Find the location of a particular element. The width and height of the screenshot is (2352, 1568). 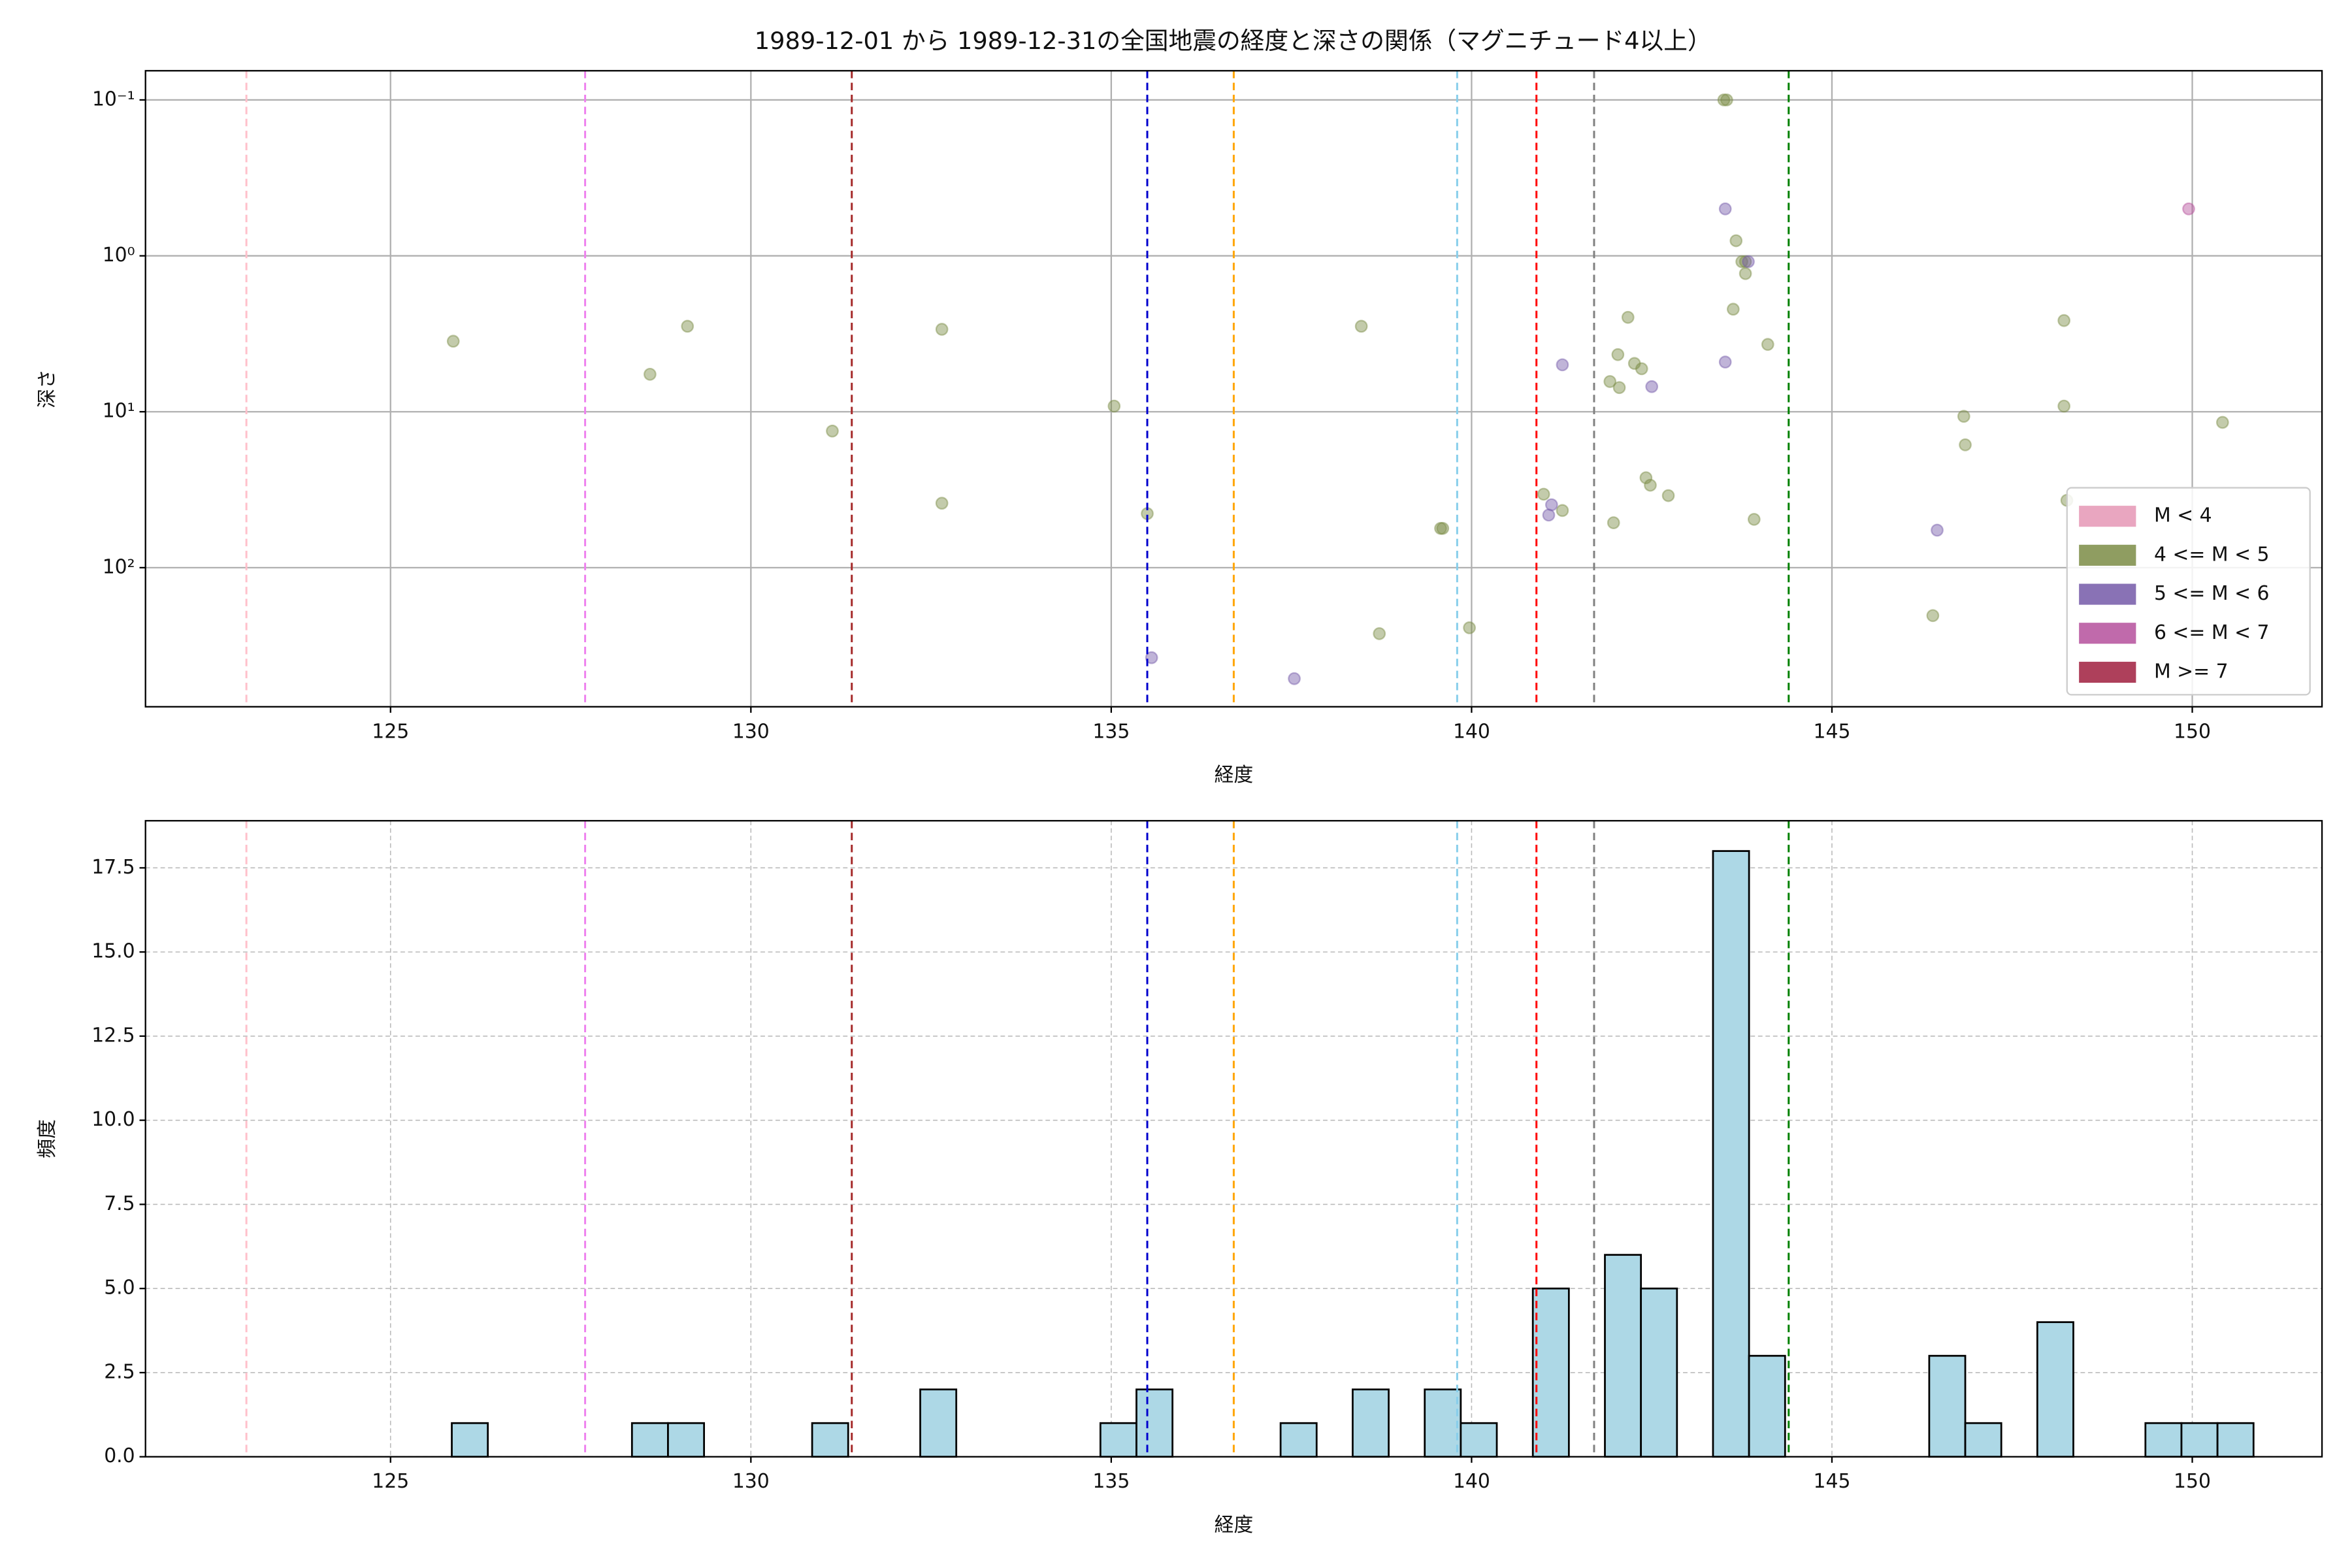

y-tick-label: 12.5 is located at coordinates (113, 1035).